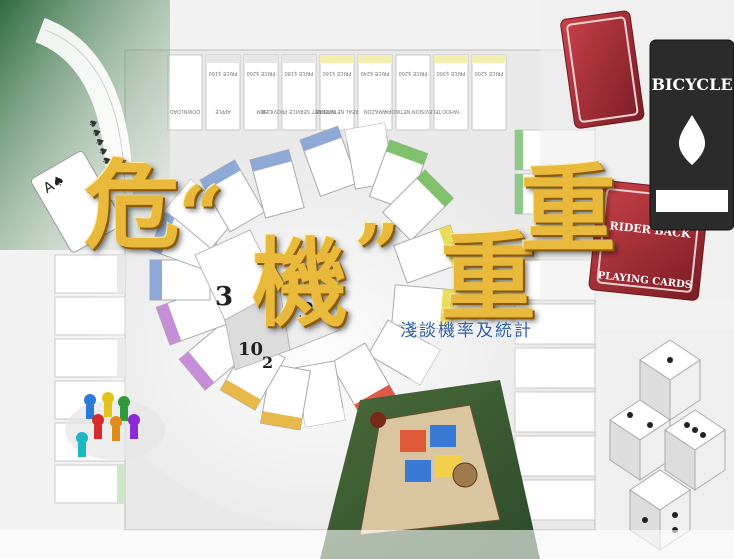 The height and width of the screenshot is (559, 734). Describe the element at coordinates (637, 150) in the screenshot. I see `red-playing-cards: RIDER BACK PLAYING CARDS BICYCLE` at that location.